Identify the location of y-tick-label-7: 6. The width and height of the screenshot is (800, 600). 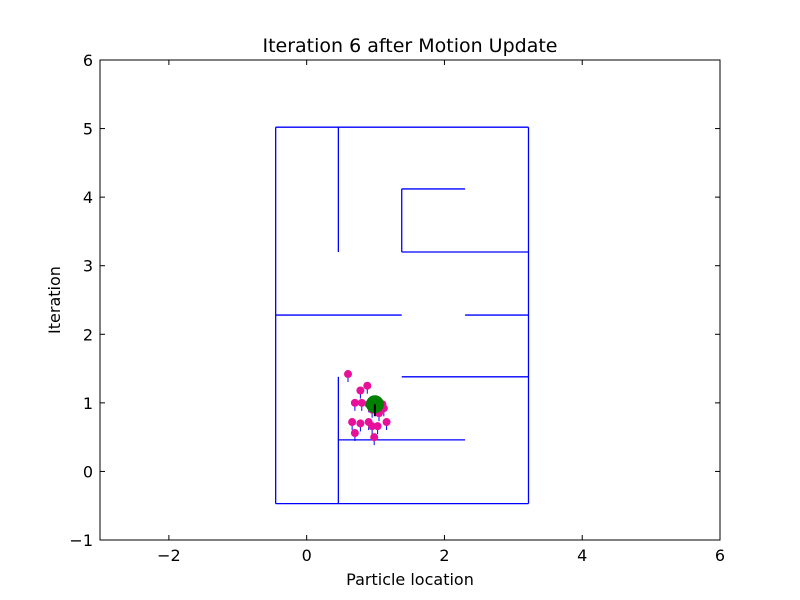
(88, 60).